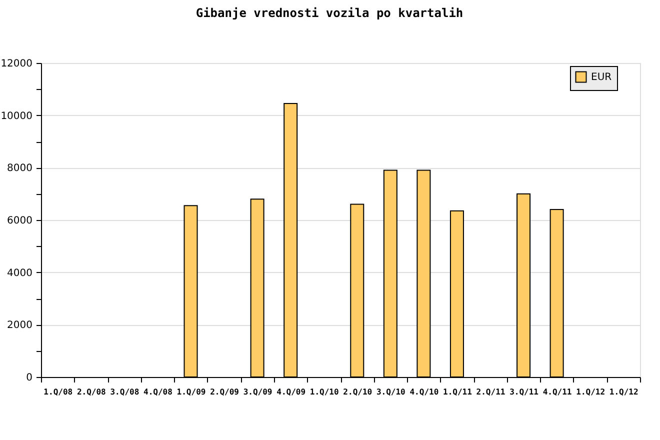  What do you see at coordinates (91, 392) in the screenshot?
I see `x-tick-label: 2.Q/08` at bounding box center [91, 392].